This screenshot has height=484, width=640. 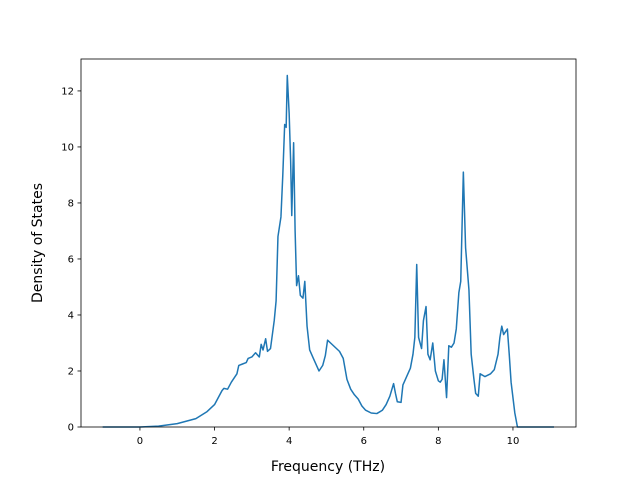 I want to click on x-tick-label: 6, so click(x=364, y=441).